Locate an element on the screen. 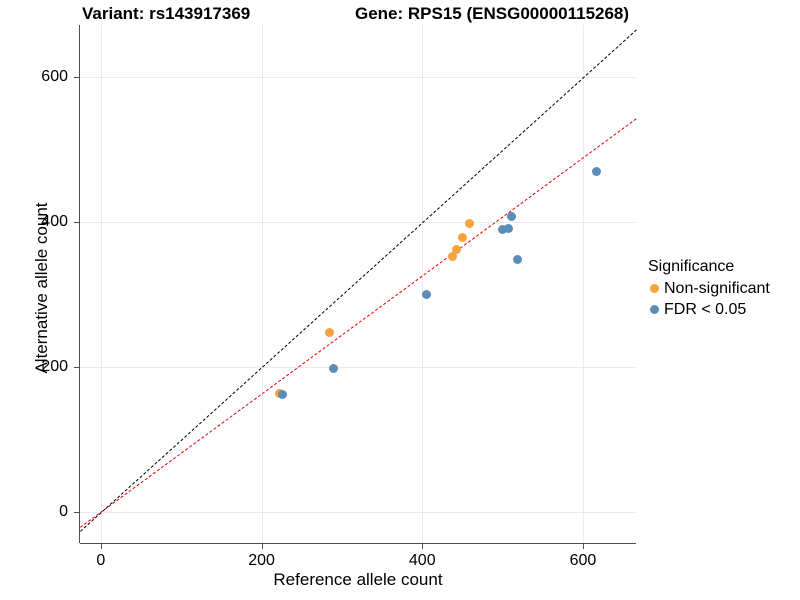  y-axis-tick-label: 600 is located at coordinates (54, 77).